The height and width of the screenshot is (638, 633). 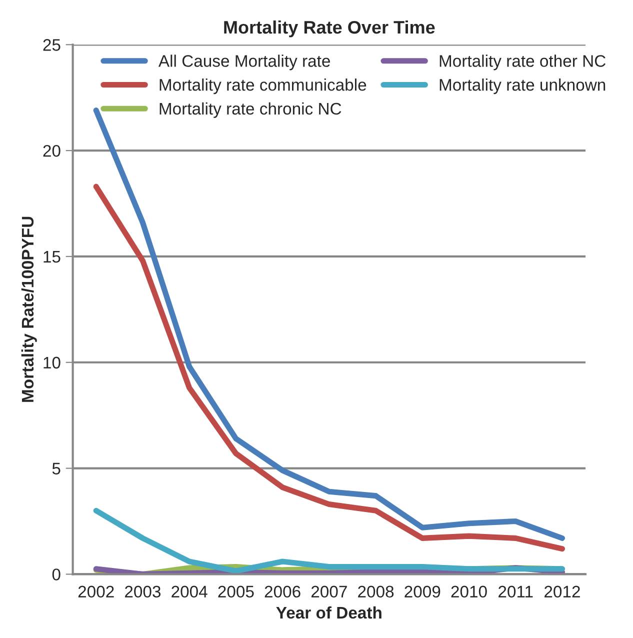 I want to click on x-tick-label: 2012, so click(x=562, y=592).